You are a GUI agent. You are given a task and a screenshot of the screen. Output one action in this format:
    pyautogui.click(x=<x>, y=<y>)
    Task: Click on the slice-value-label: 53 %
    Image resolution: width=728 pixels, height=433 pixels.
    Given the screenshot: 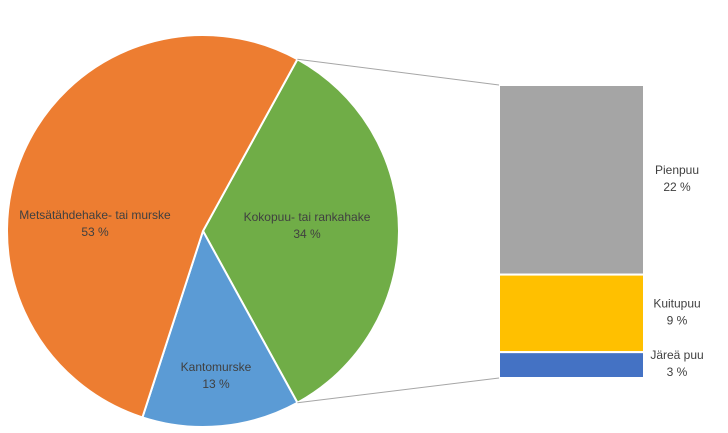 What is the action you would take?
    pyautogui.click(x=95, y=232)
    